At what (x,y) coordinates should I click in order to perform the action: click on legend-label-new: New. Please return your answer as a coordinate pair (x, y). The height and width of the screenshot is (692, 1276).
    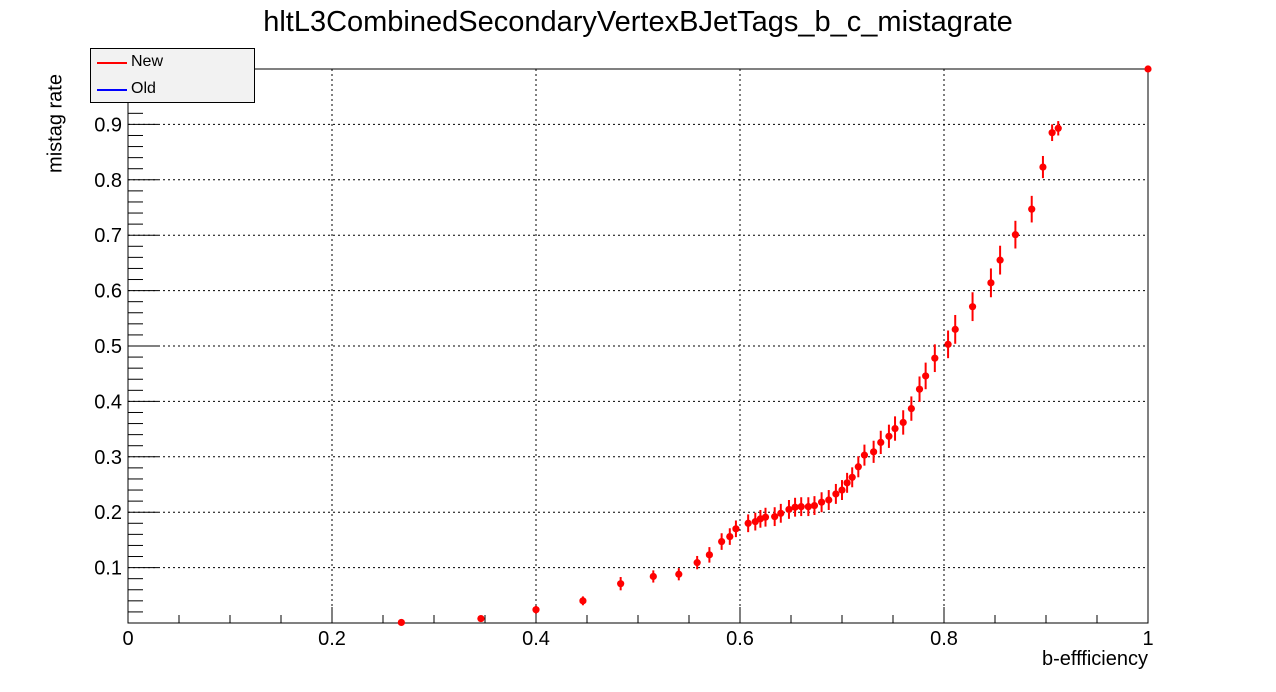
    Looking at the image, I should click on (147, 61).